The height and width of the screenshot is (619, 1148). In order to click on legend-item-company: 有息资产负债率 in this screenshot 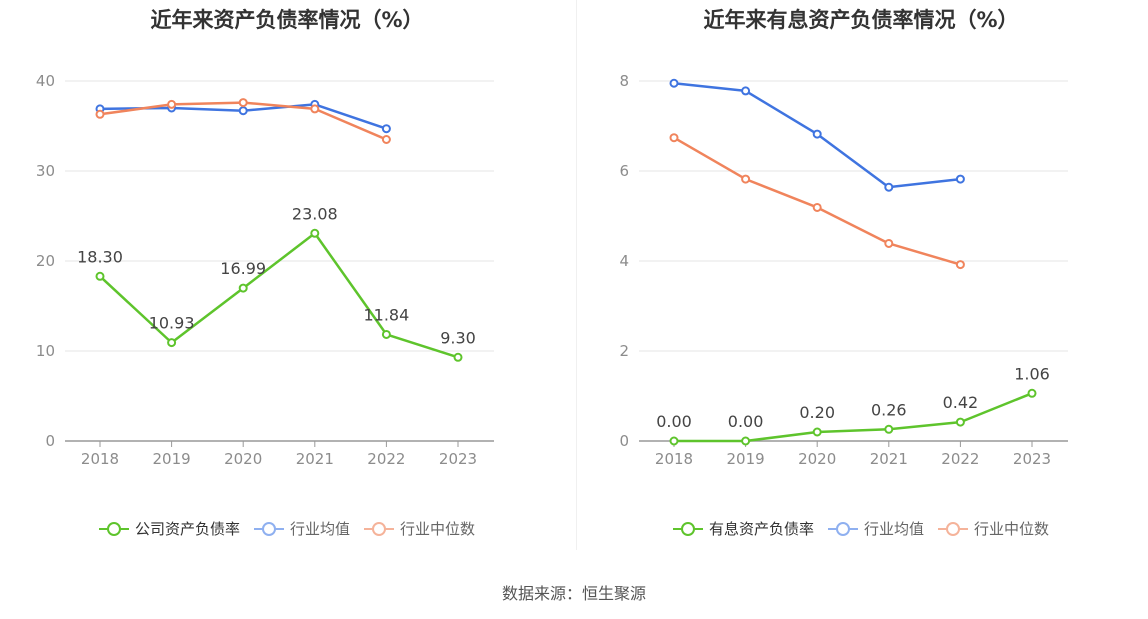, I will do `click(743, 528)`.